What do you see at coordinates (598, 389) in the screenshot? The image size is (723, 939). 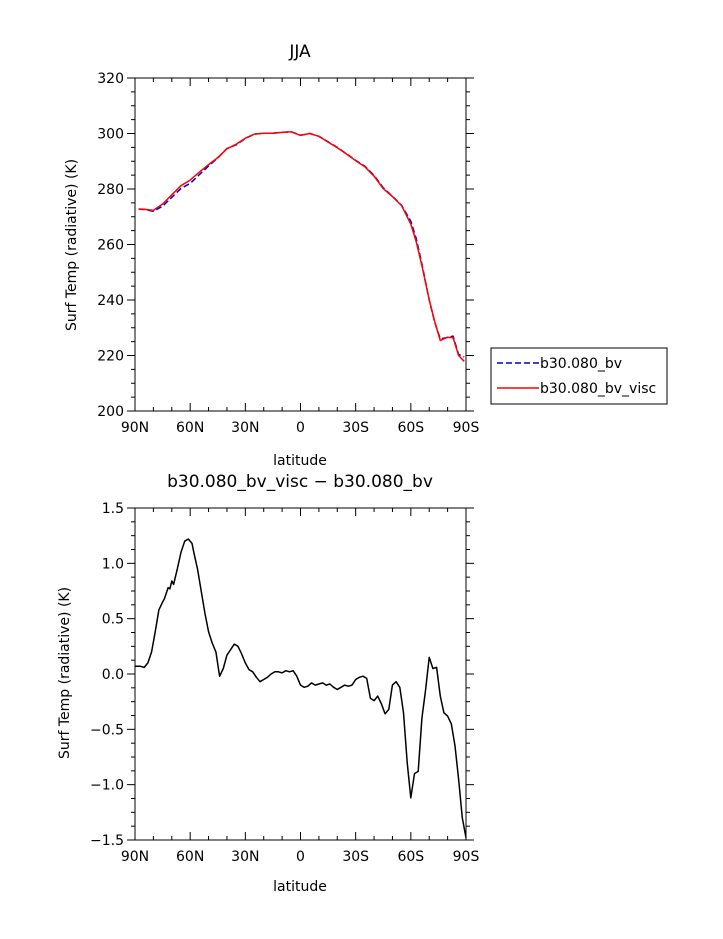 I see `legend-label-2: b30.080_bv_visc` at bounding box center [598, 389].